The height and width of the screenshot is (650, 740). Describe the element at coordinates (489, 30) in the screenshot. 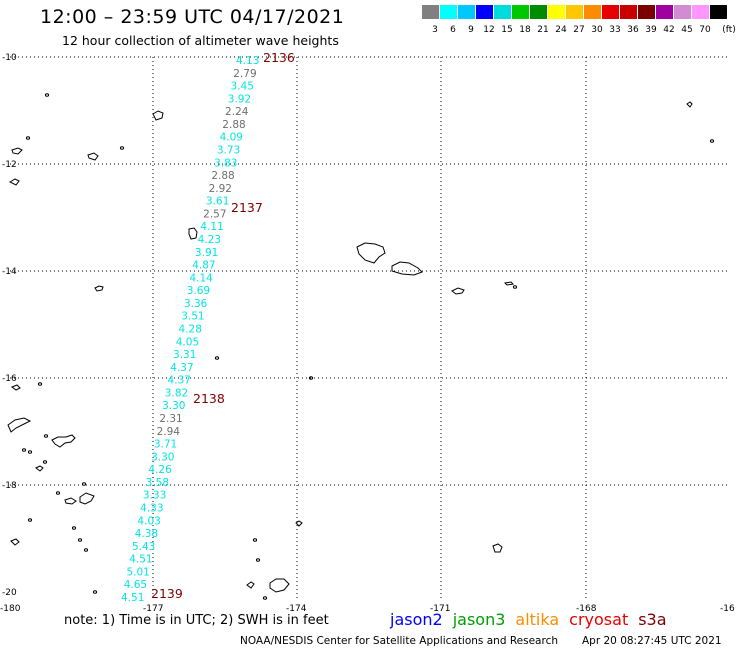

I see `scale-label: 12` at that location.